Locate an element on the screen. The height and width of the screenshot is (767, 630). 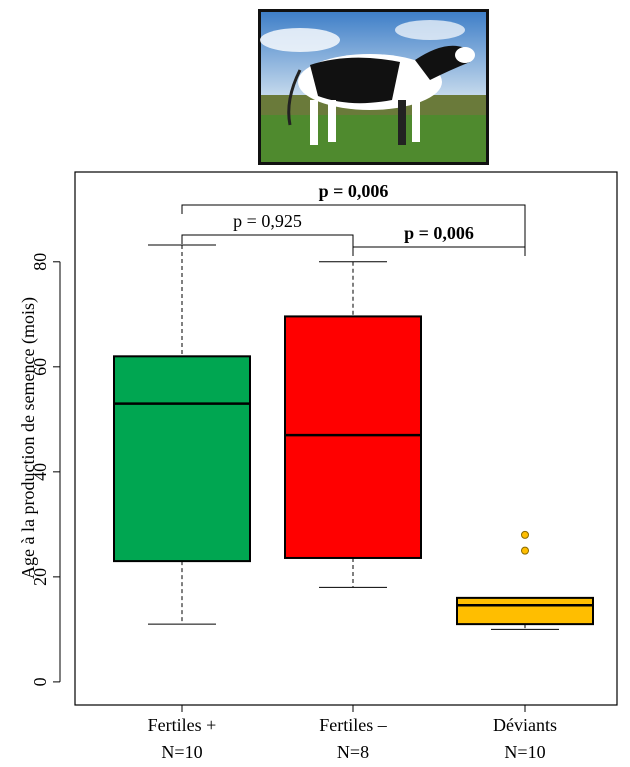
group-size-label: N=8 is located at coordinates (353, 752).